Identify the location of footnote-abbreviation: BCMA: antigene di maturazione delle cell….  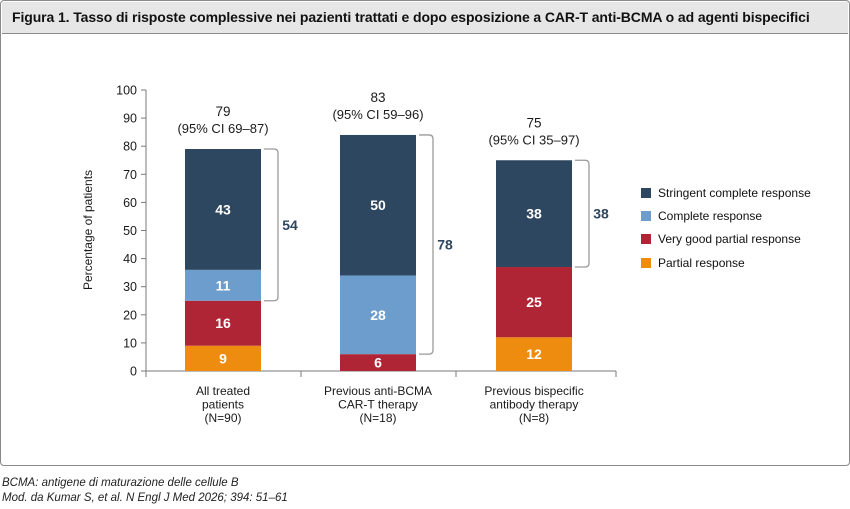
(120, 483).